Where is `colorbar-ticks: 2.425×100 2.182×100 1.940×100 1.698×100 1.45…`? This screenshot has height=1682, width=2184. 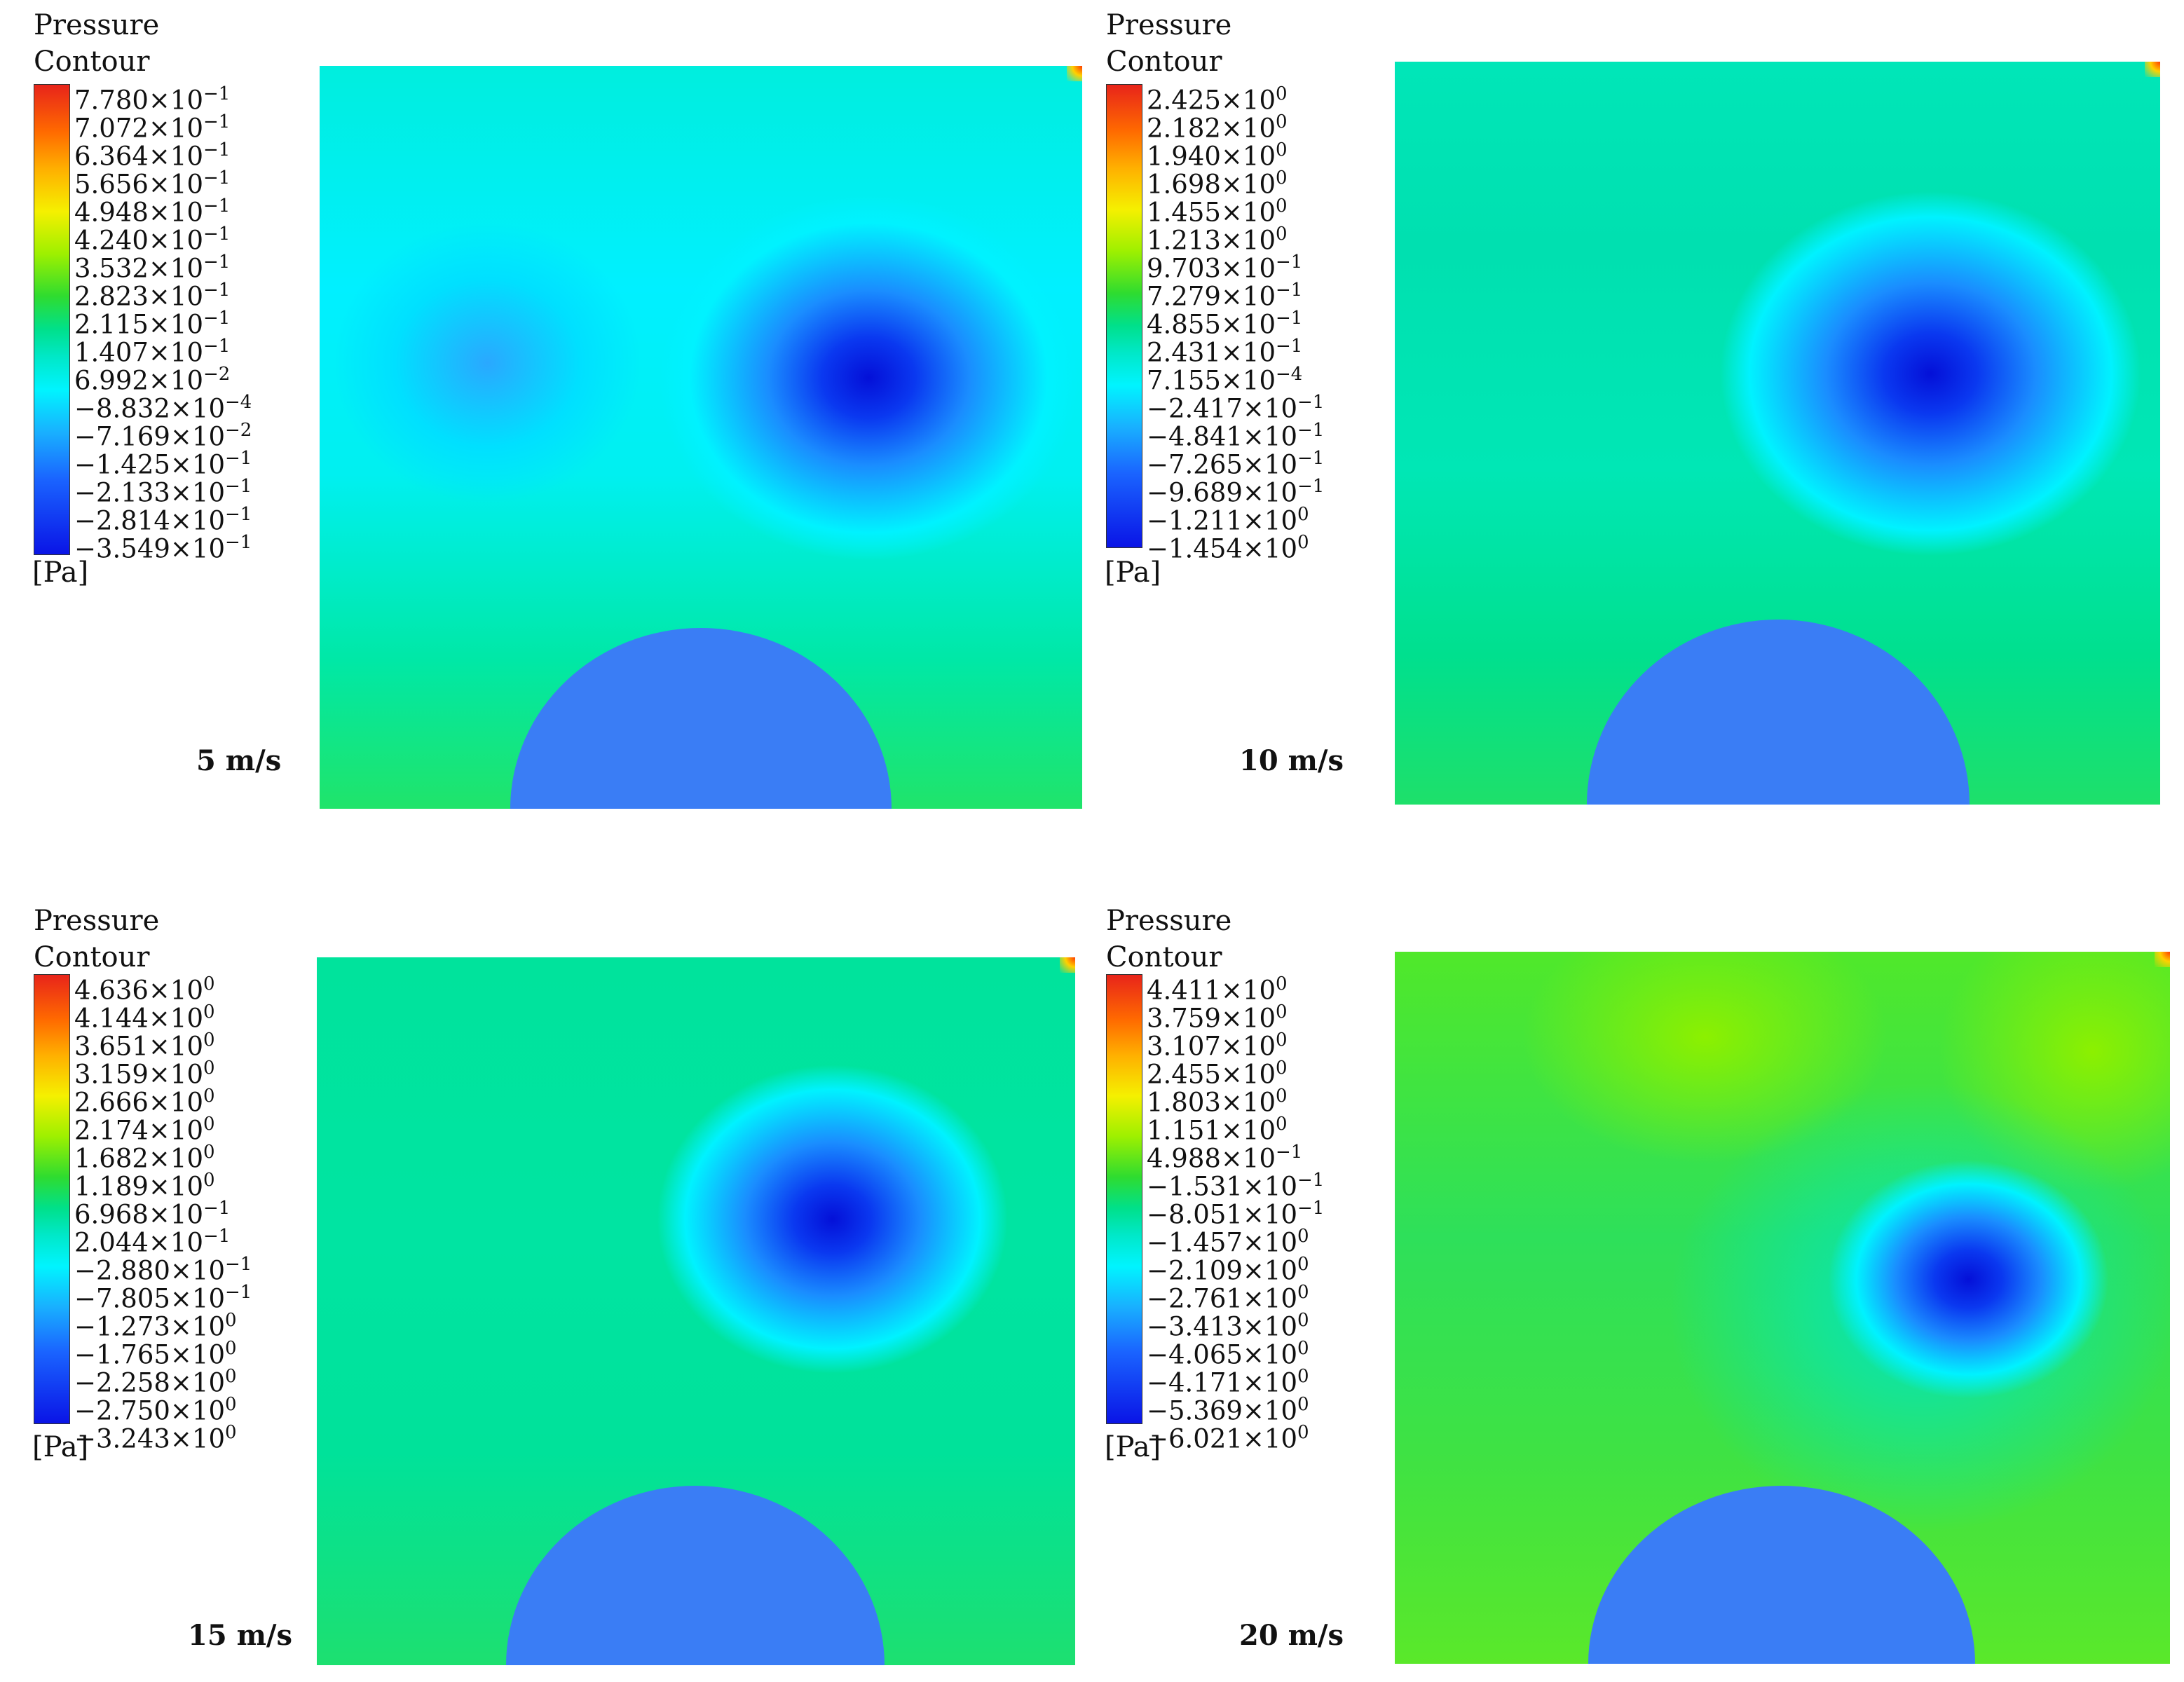
colorbar-ticks: 2.425×100 2.182×100 1.940×100 1.698×100 1.45… is located at coordinates (1248, 325).